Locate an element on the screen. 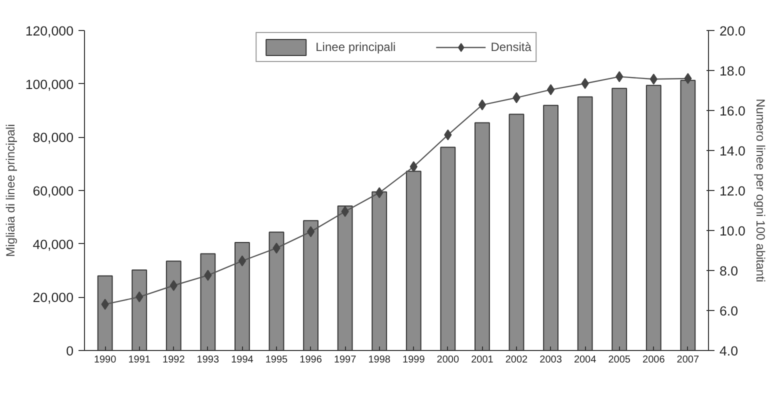  x-tick-label: 1999 is located at coordinates (414, 360).